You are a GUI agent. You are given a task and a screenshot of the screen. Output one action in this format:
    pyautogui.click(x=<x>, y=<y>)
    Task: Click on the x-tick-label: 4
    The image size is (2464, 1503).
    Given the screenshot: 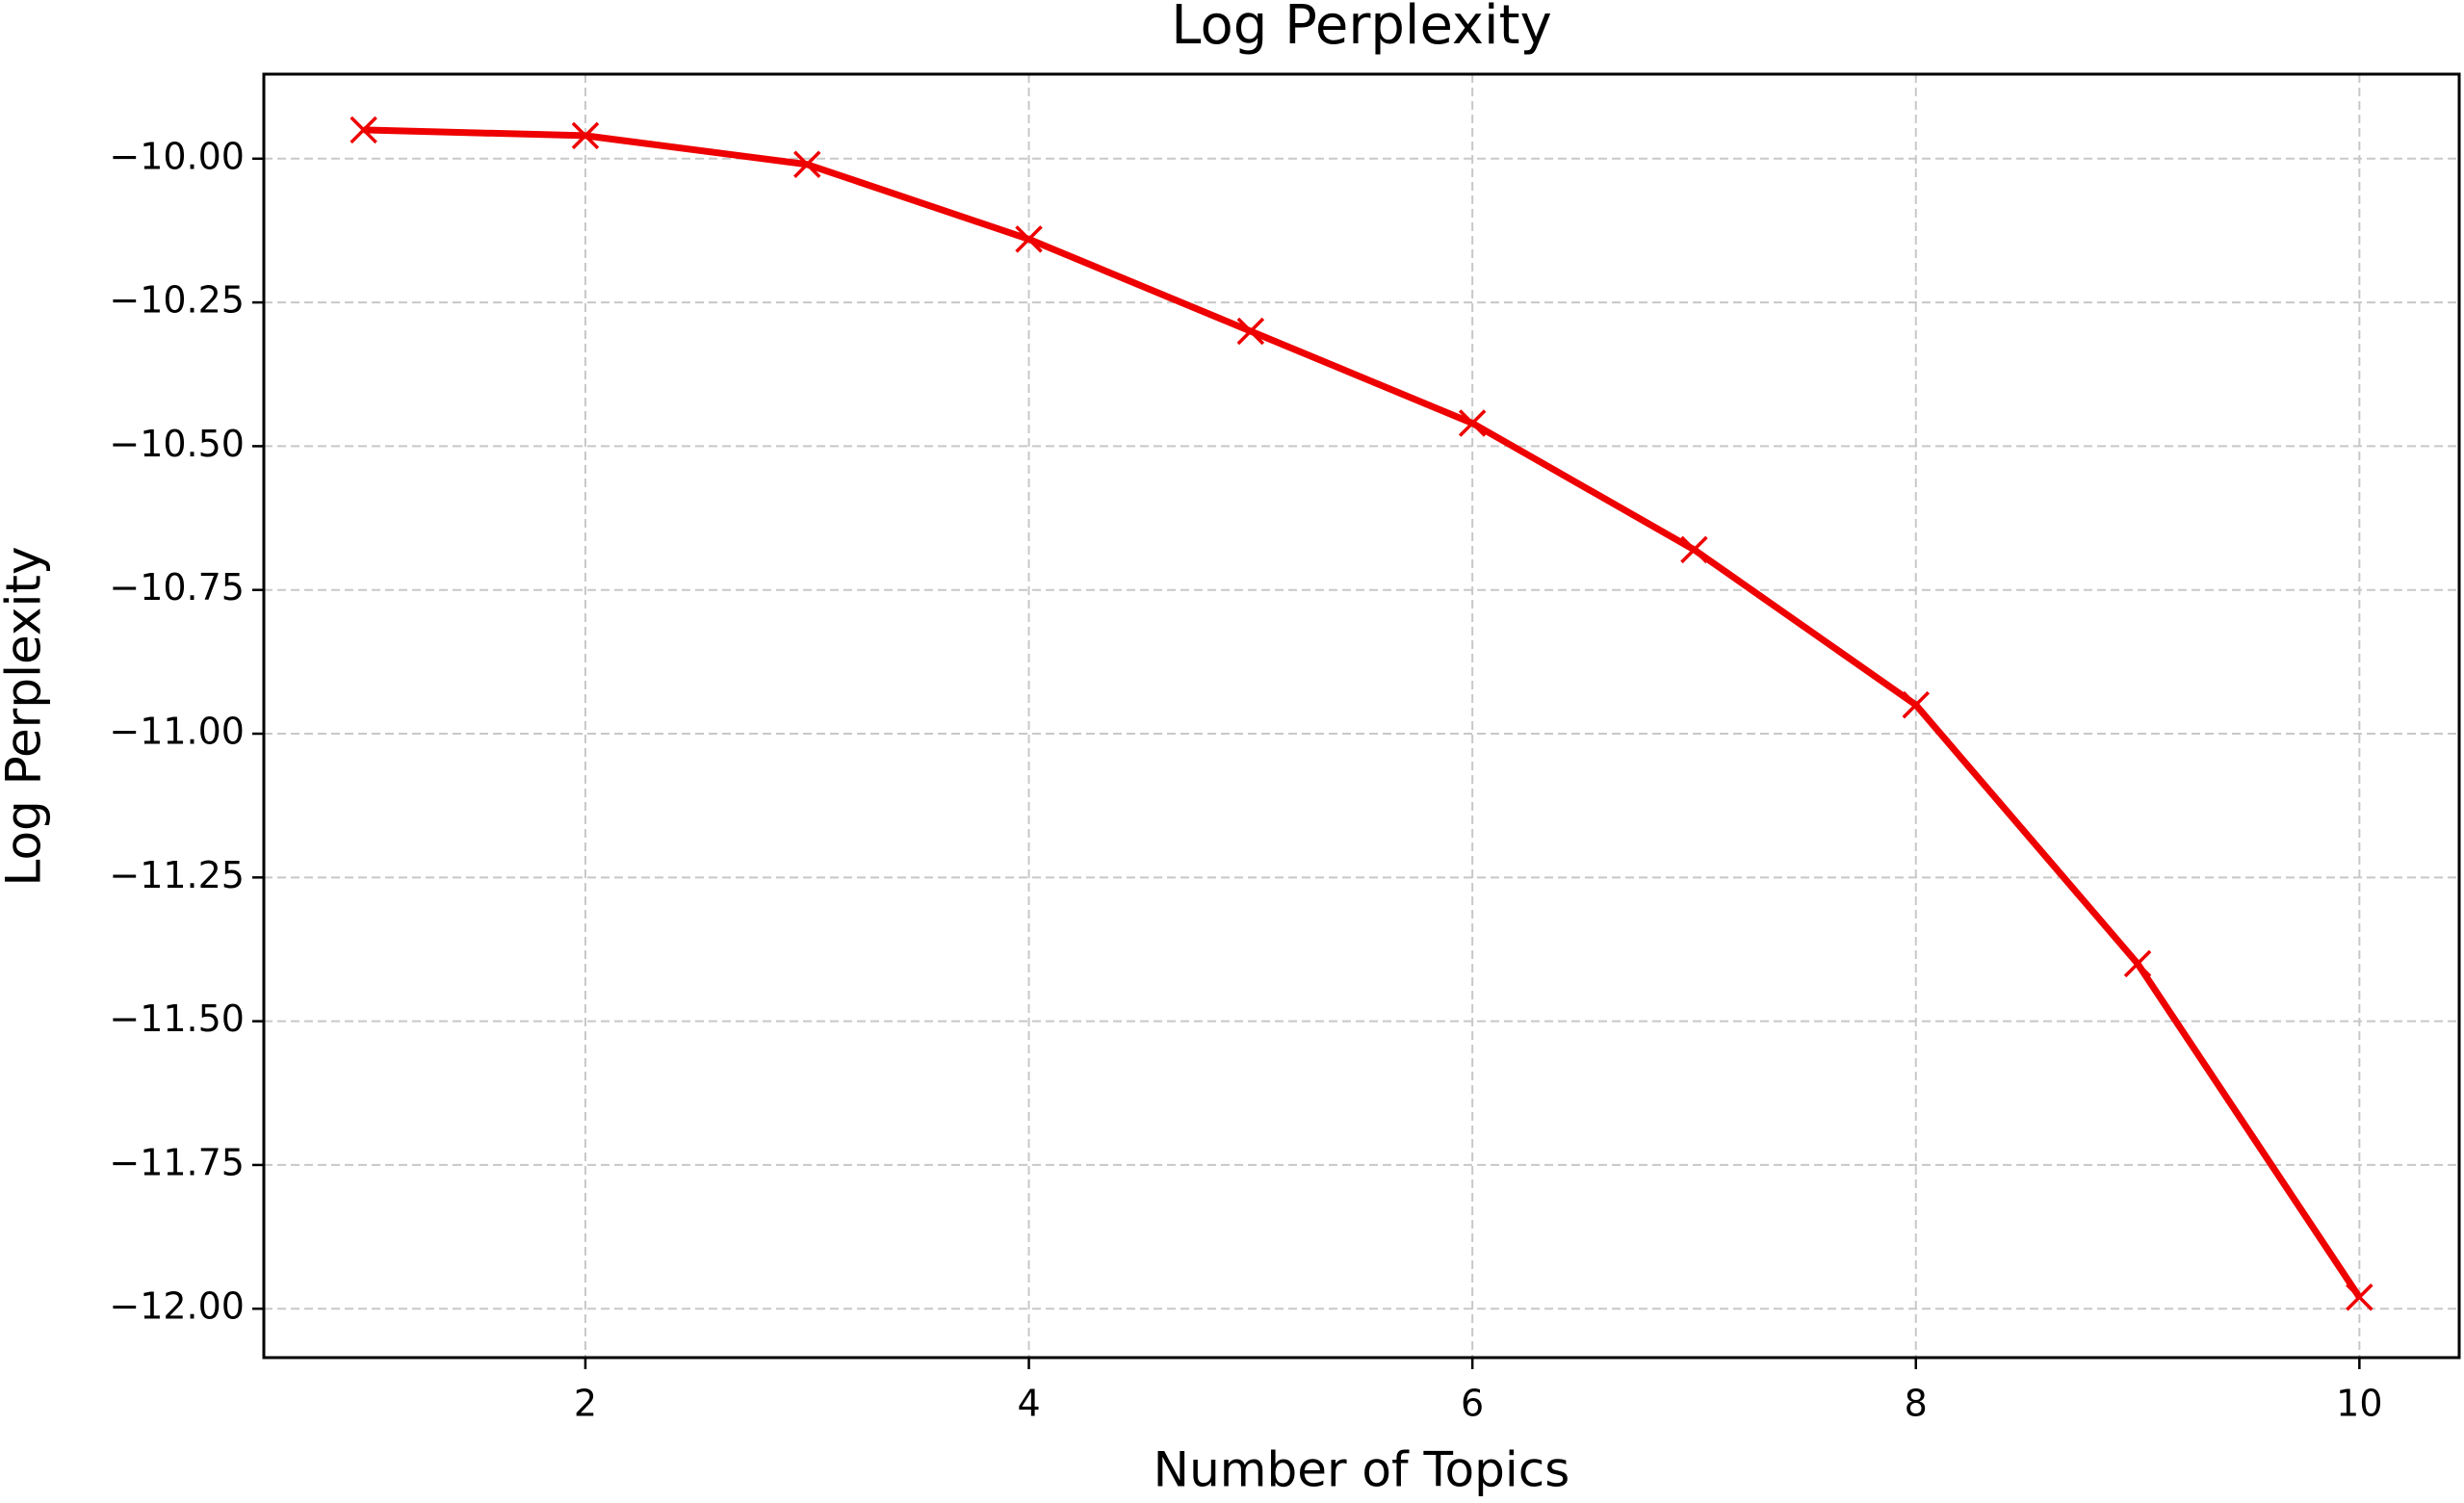 What is the action you would take?
    pyautogui.click(x=1028, y=1404)
    